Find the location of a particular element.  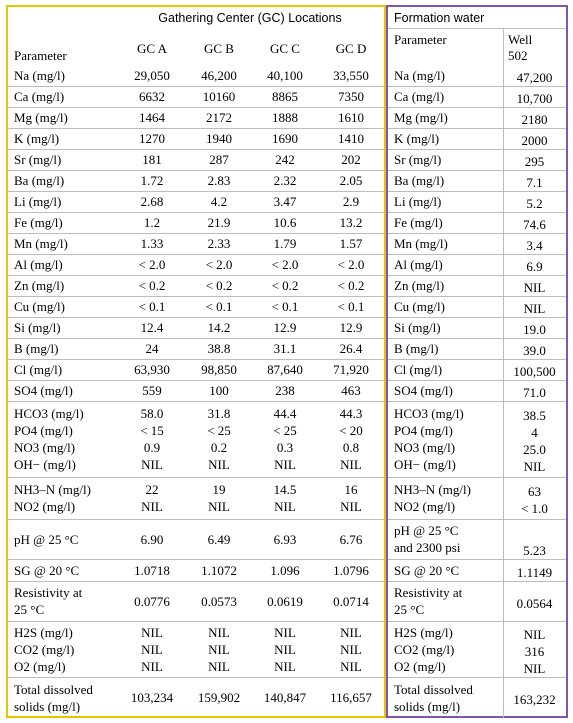

gc-value-cell: 8865 is located at coordinates (285, 96).